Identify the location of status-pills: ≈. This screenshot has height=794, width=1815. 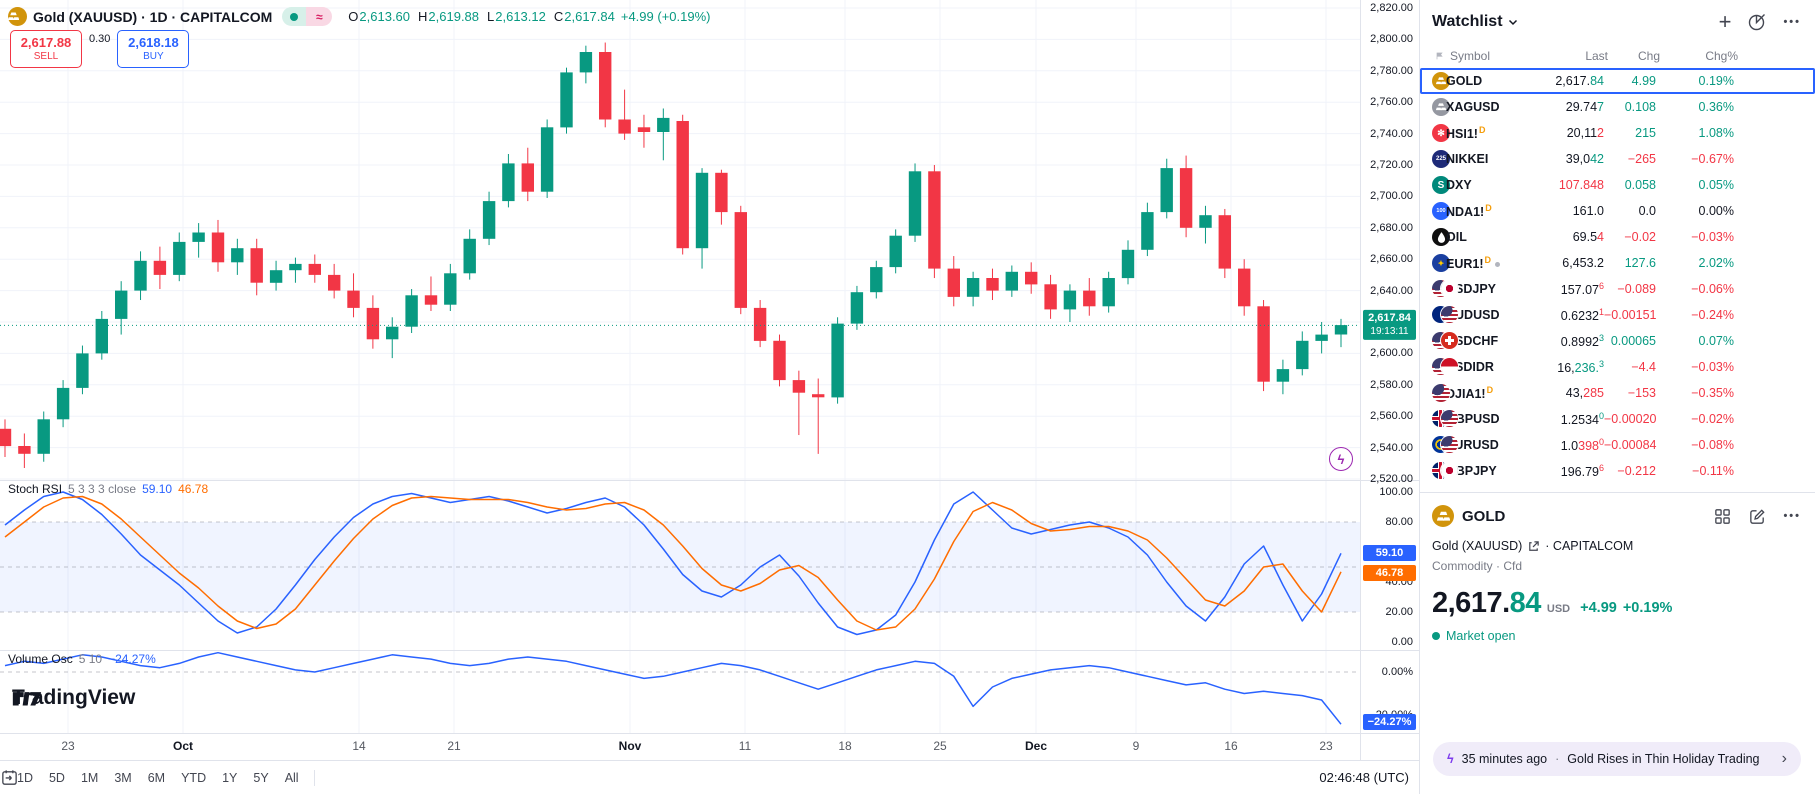
(307, 16).